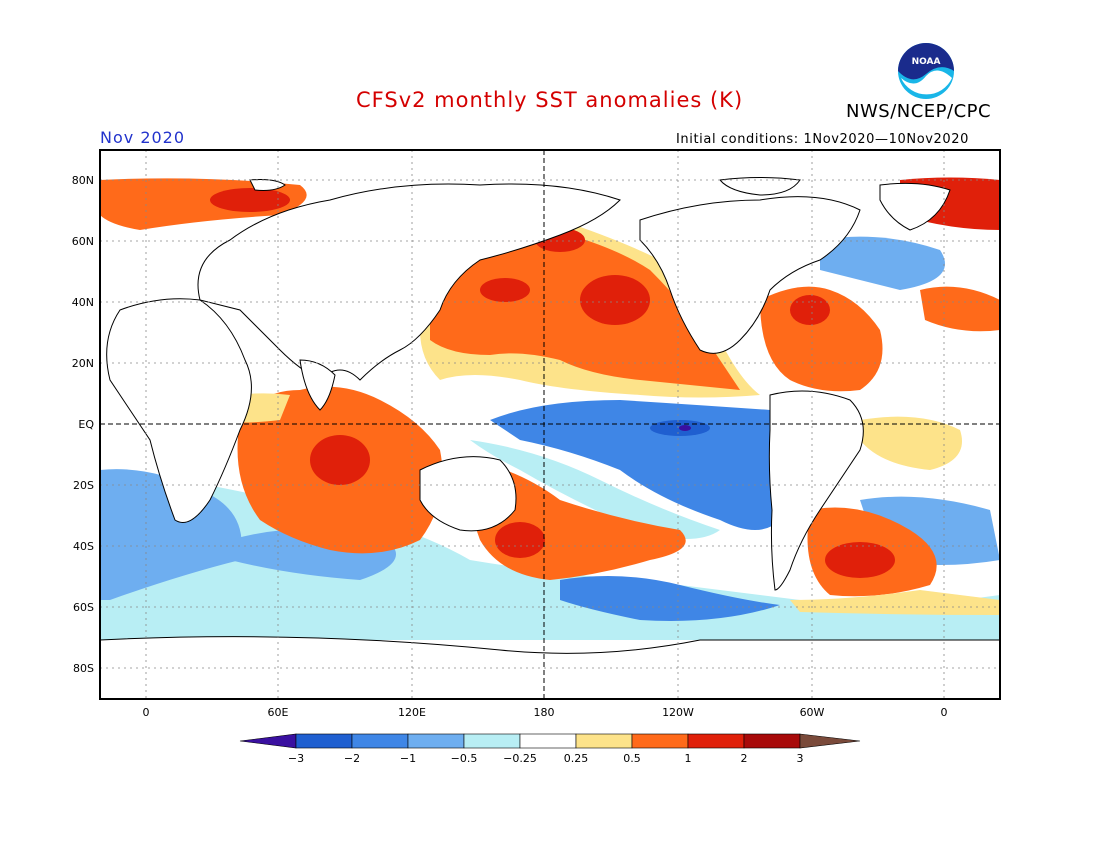 The height and width of the screenshot is (850, 1100). I want to click on lat-axis: 80N 60N 40N 20N EQ 20S 40S 60S 80S, so click(83, 424).